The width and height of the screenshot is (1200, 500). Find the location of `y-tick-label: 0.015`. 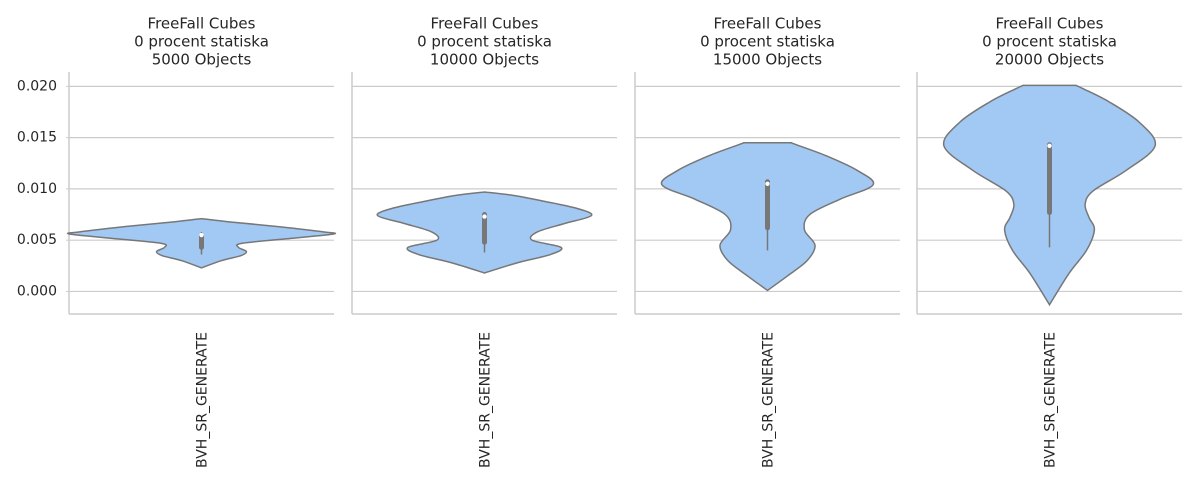

y-tick-label: 0.015 is located at coordinates (37, 138).